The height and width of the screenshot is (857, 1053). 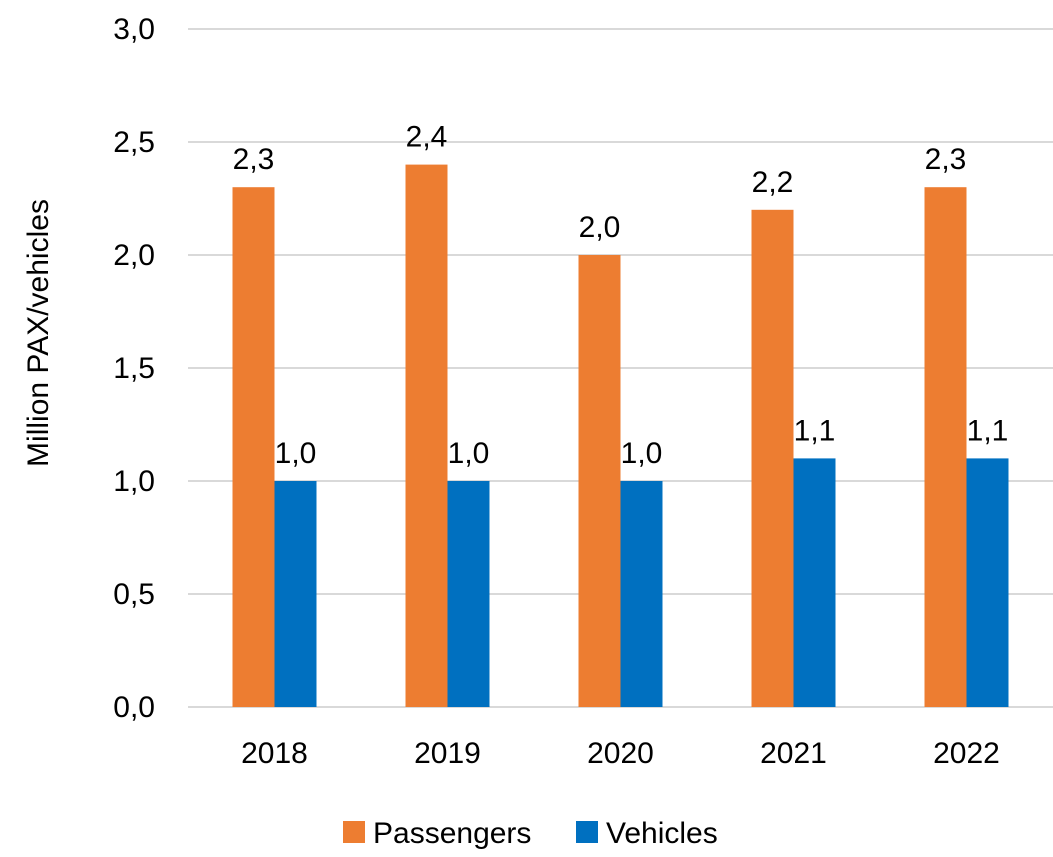 What do you see at coordinates (134, 707) in the screenshot?
I see `y-tick-label: 0,0` at bounding box center [134, 707].